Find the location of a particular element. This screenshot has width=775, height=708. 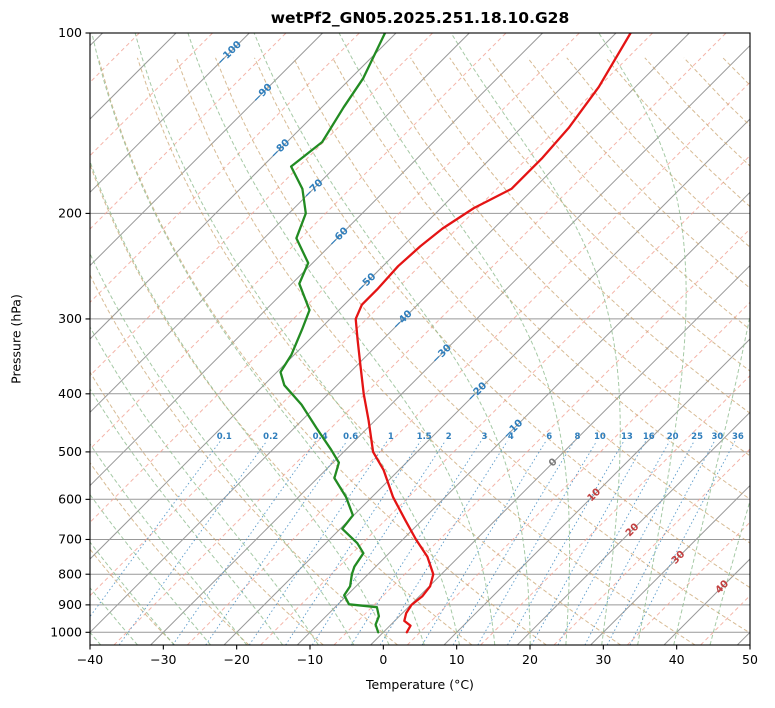

y-tick-label: 300 is located at coordinates (70, 318).